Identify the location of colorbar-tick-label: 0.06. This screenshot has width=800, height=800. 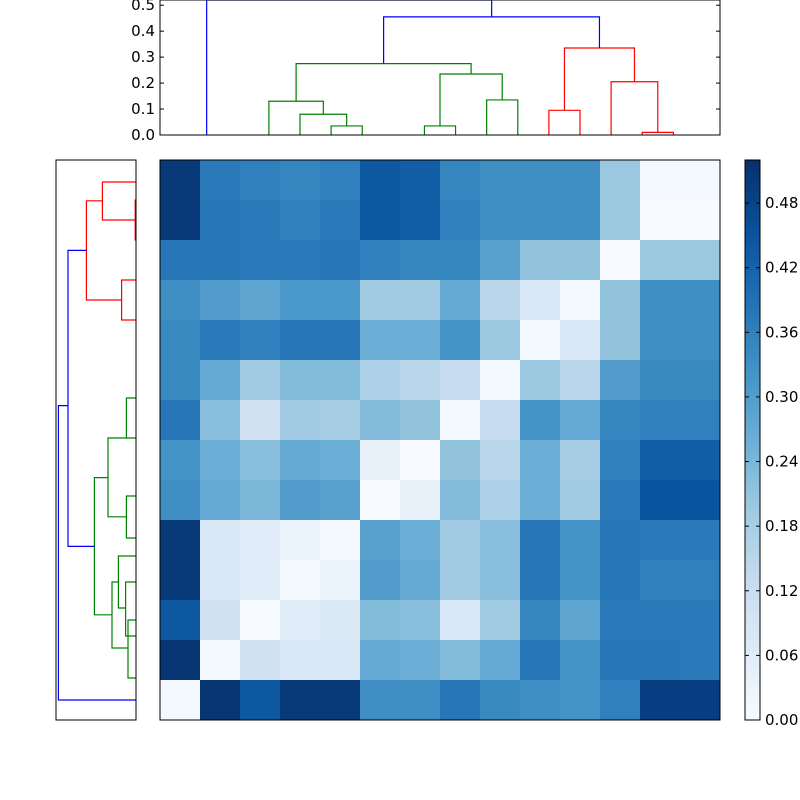
(781, 655).